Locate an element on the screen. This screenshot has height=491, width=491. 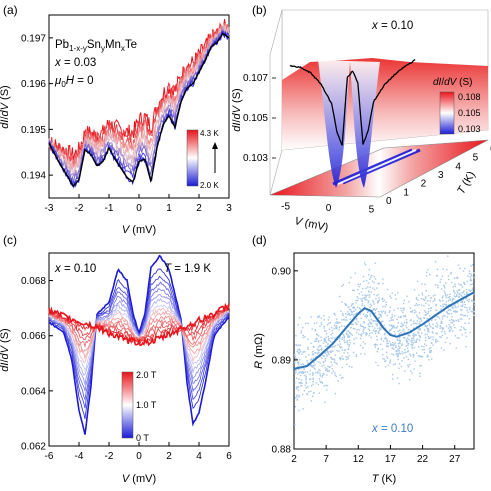
panel-a-xtick-label: -3 is located at coordinates (49, 208).